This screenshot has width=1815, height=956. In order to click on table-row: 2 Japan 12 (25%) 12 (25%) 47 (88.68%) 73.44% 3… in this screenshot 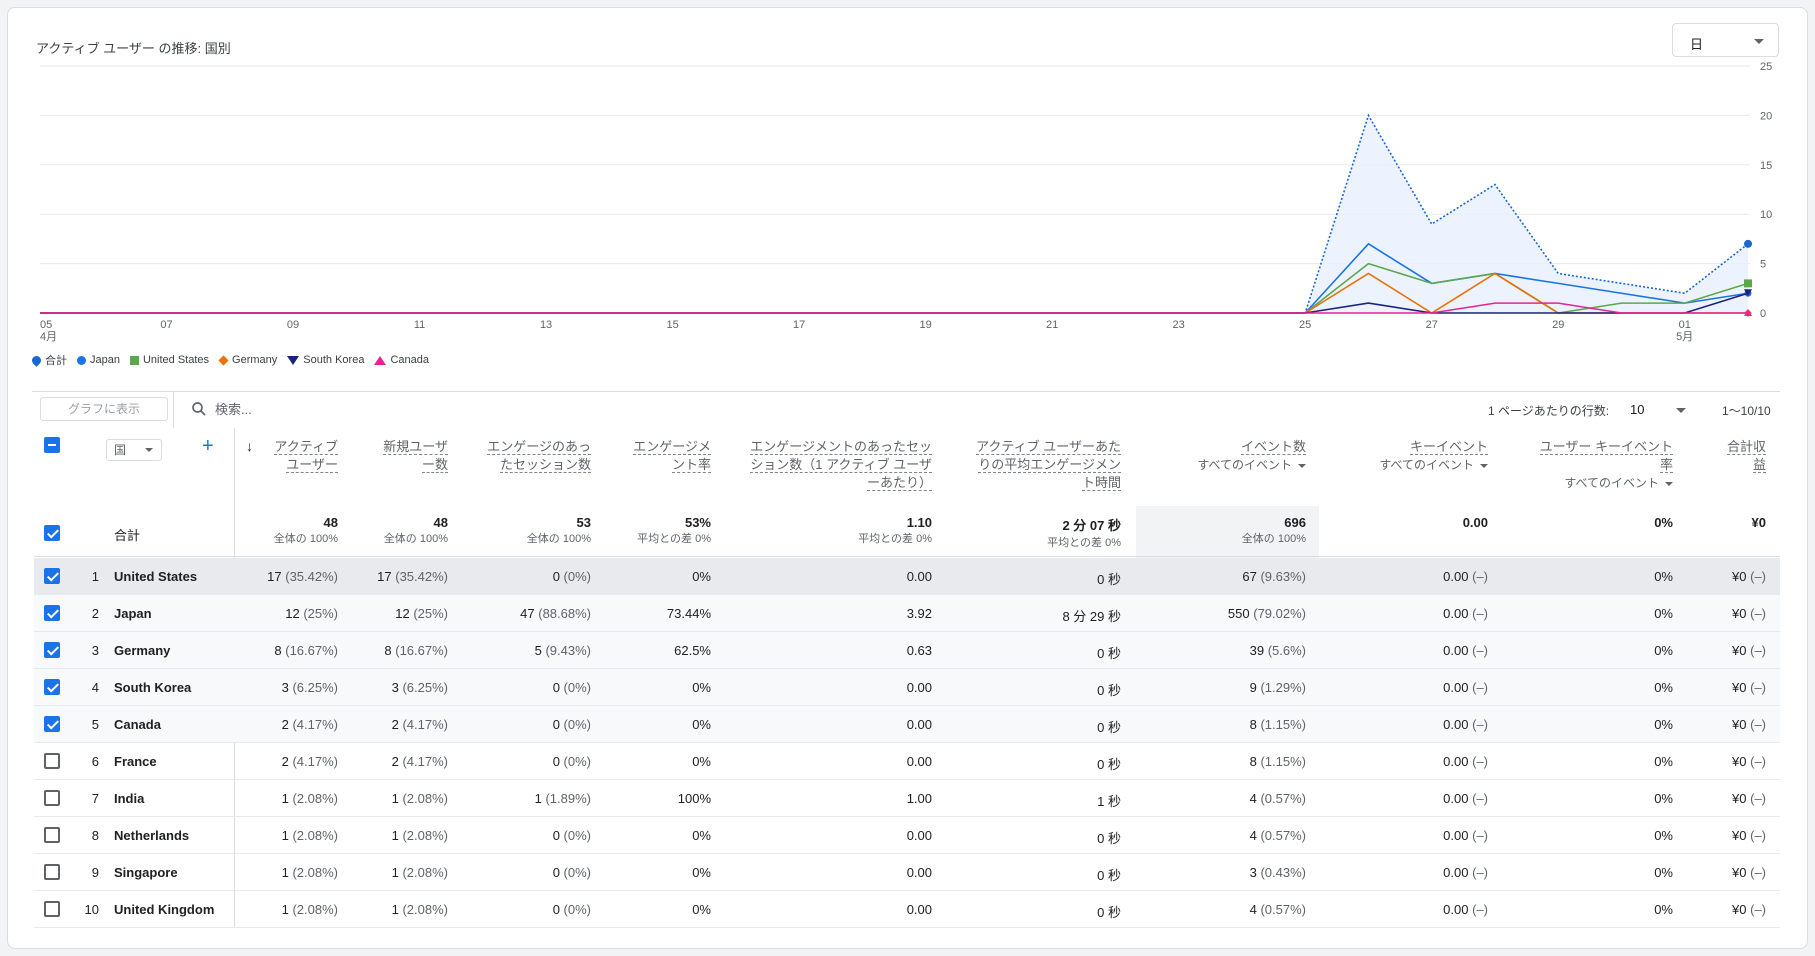, I will do `click(907, 613)`.